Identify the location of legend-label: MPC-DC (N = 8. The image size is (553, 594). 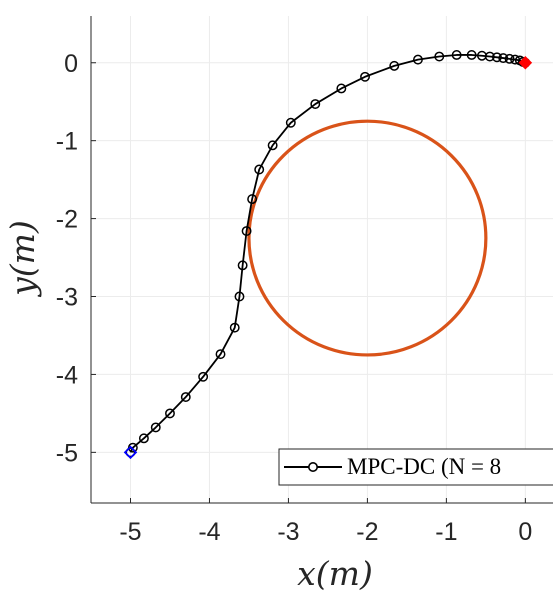
(424, 466).